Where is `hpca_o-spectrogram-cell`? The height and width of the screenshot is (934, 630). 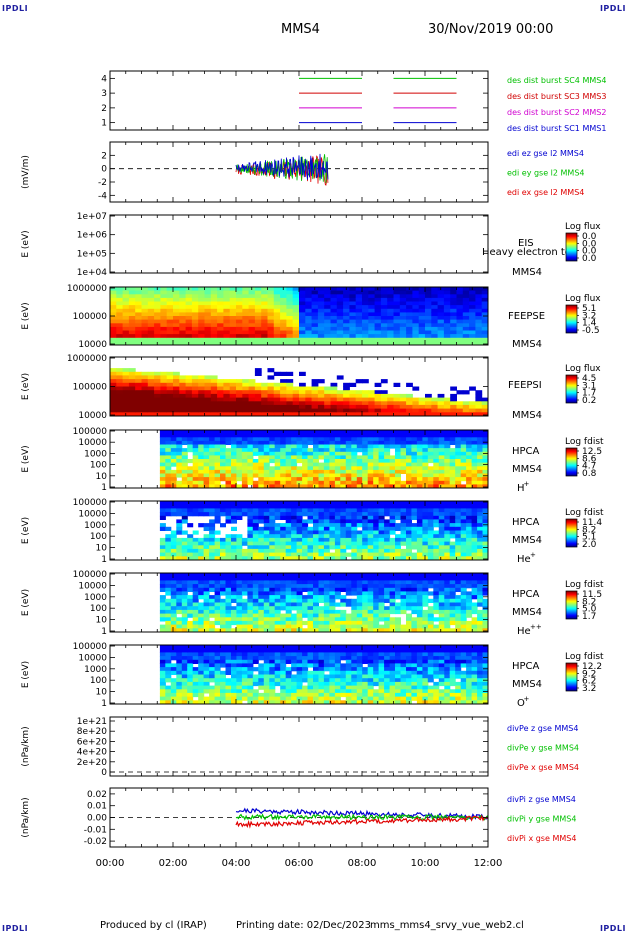
hpca_o-spectrogram-cell is located at coordinates (179, 654).